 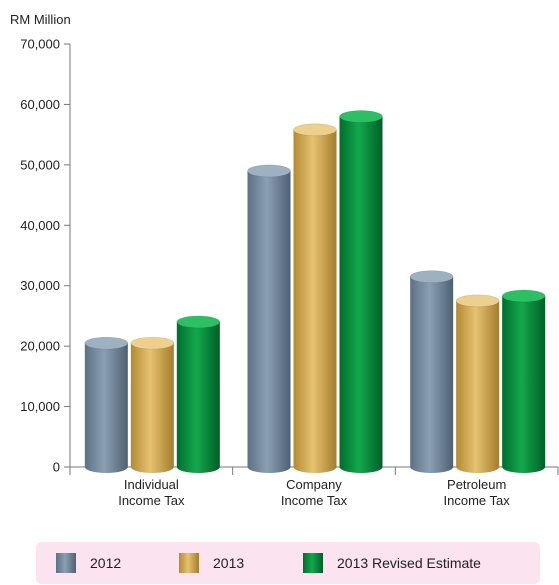 What do you see at coordinates (476, 484) in the screenshot?
I see `x-category-label-line: Petroleum` at bounding box center [476, 484].